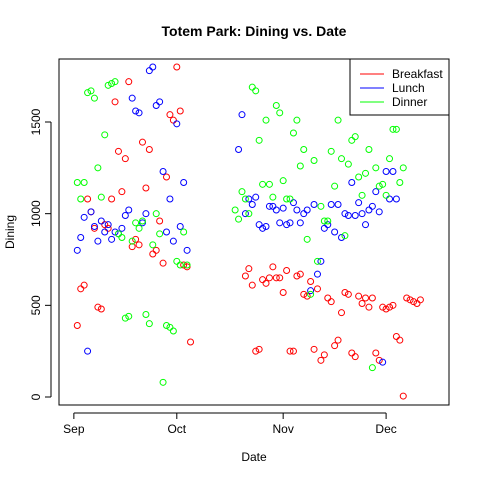 This screenshot has width=480, height=480. I want to click on x-tick-label-dec: Dec, so click(385, 429).